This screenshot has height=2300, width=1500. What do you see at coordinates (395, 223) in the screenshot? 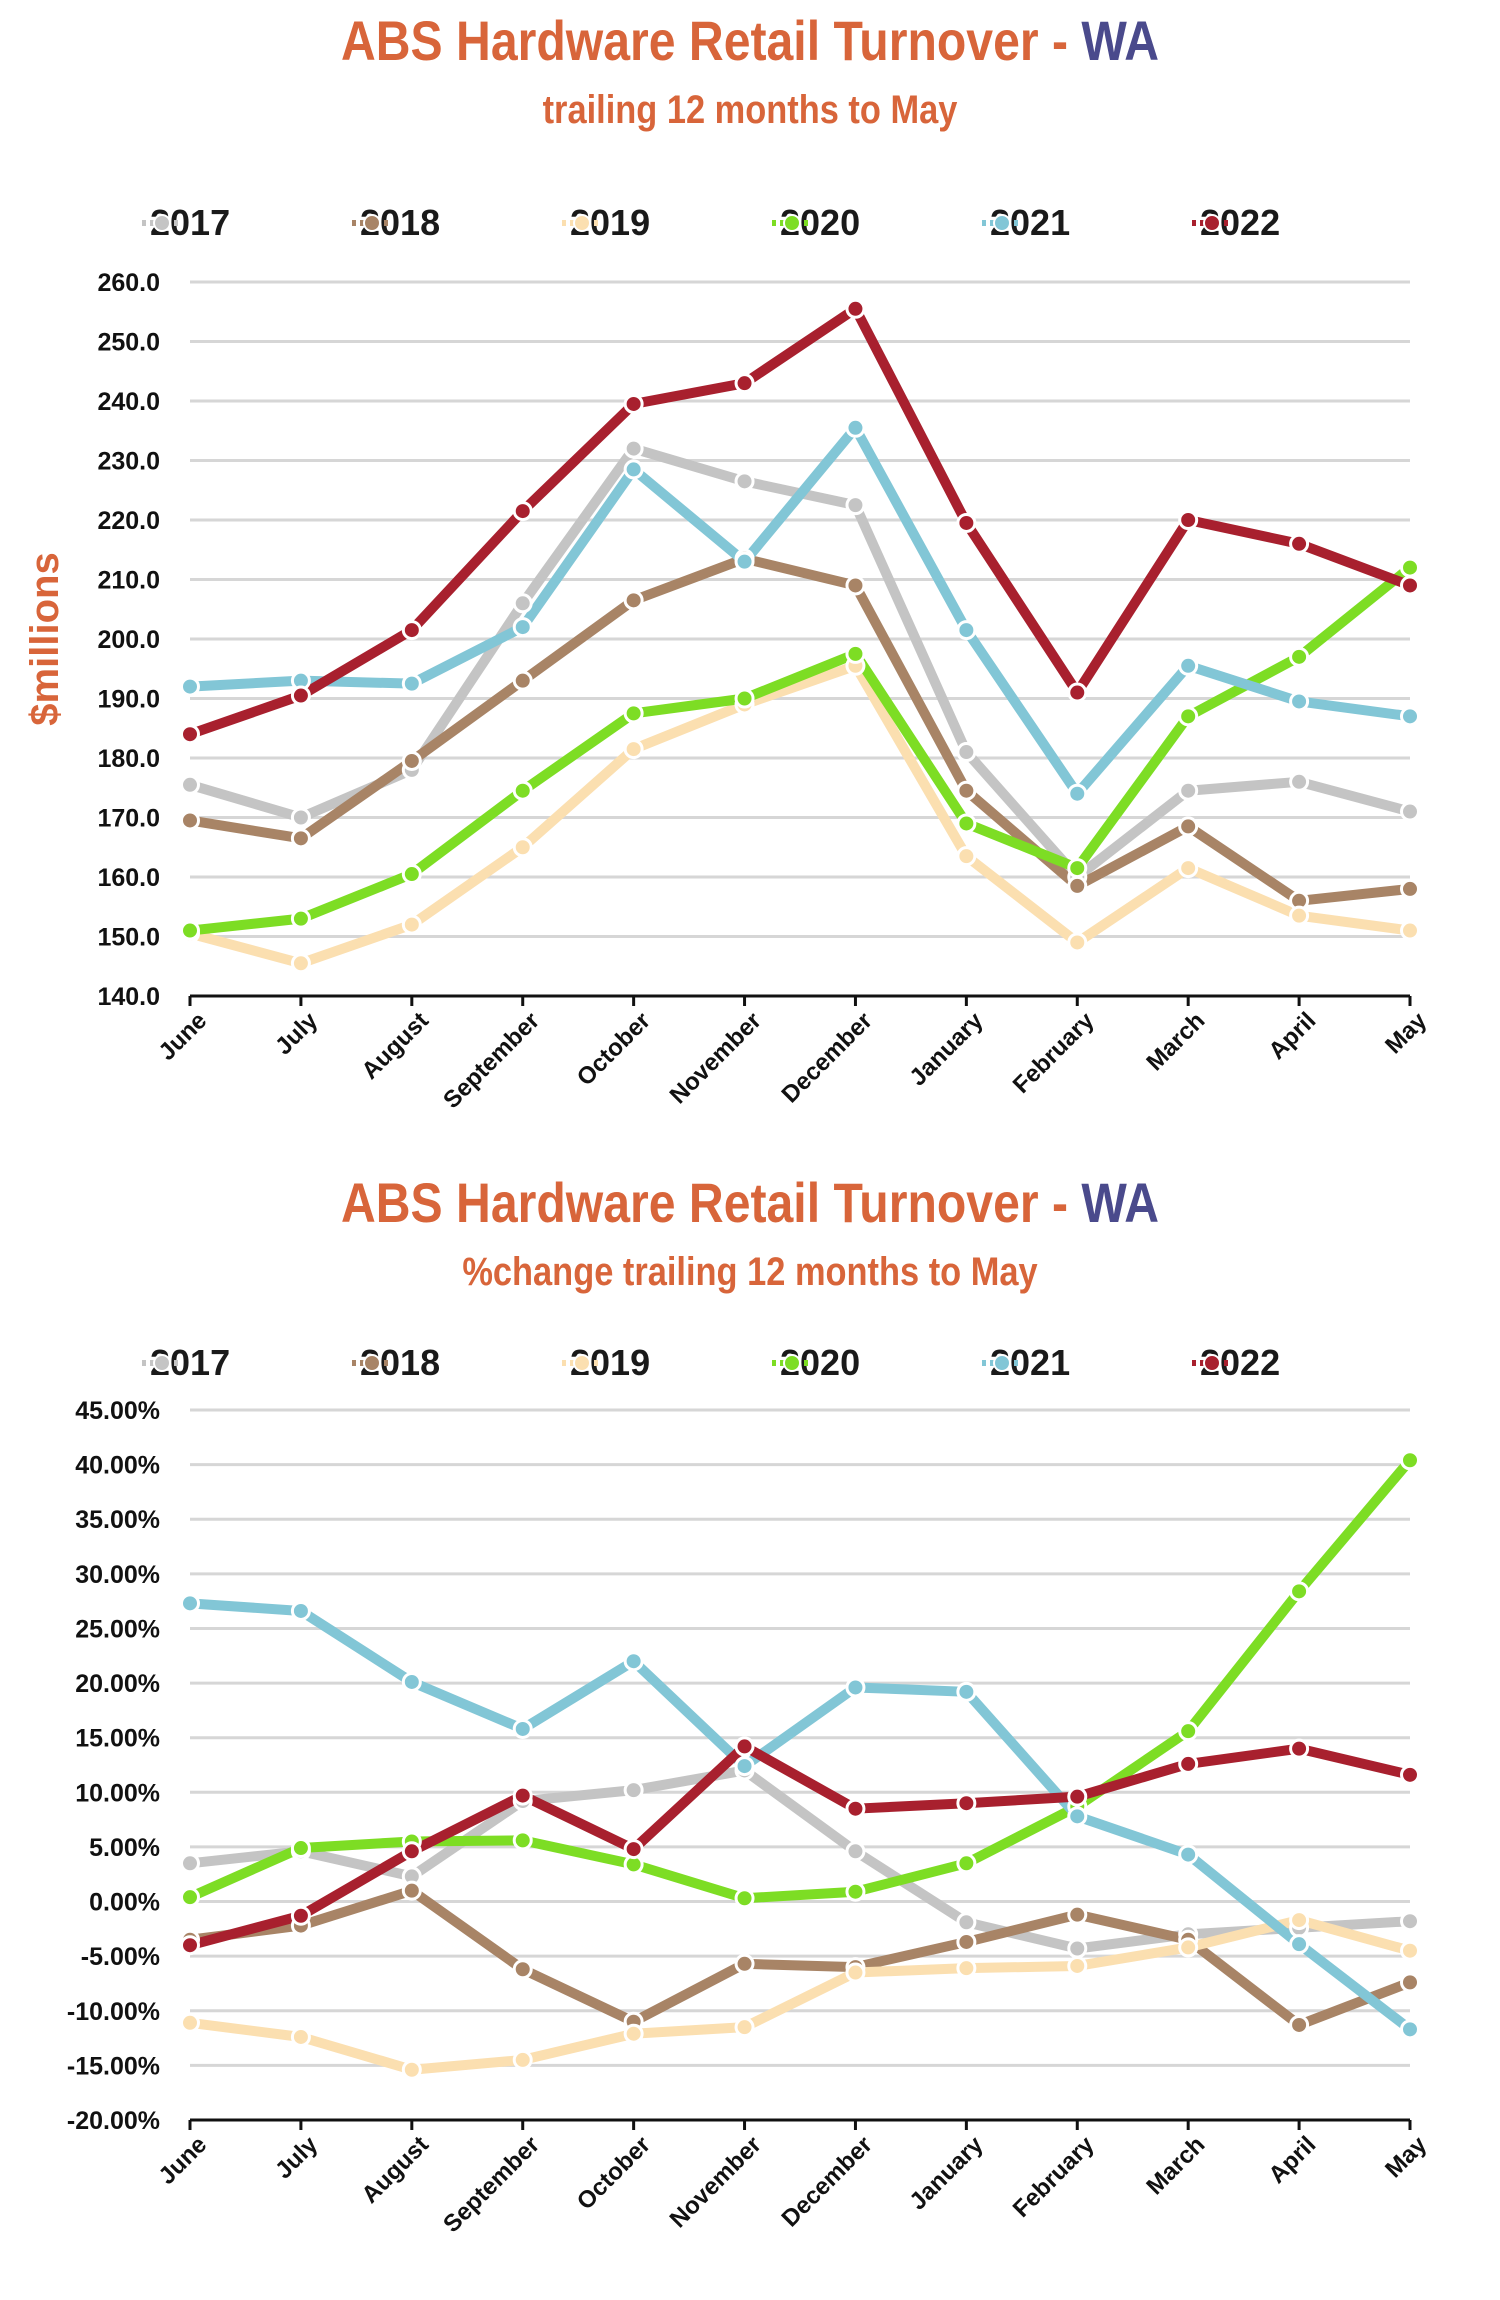
I see `legend-item-2018: 2018` at bounding box center [395, 223].